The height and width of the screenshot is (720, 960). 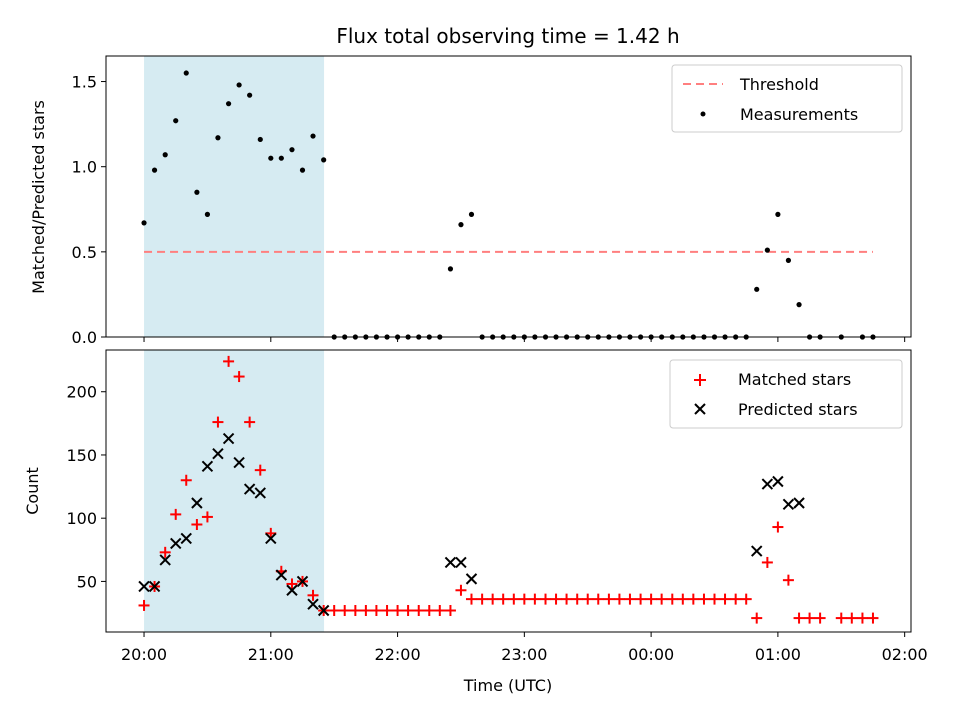 I want to click on y-tick-label: 150, so click(x=81, y=455).